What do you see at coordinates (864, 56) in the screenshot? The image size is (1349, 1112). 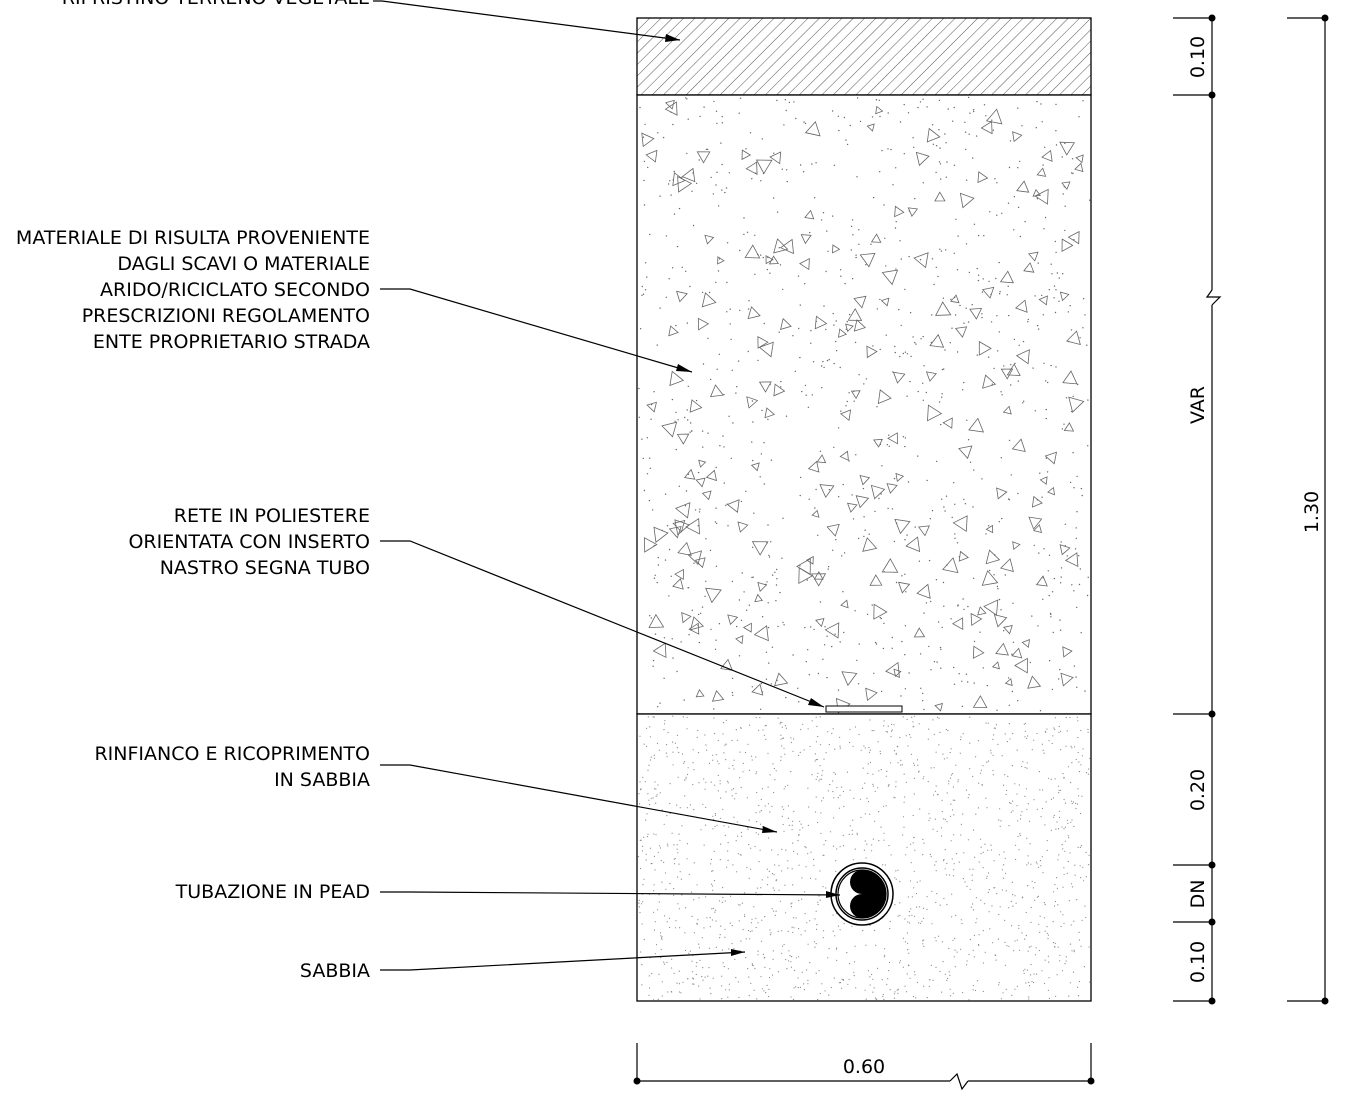 I see `topsoil-layer` at bounding box center [864, 56].